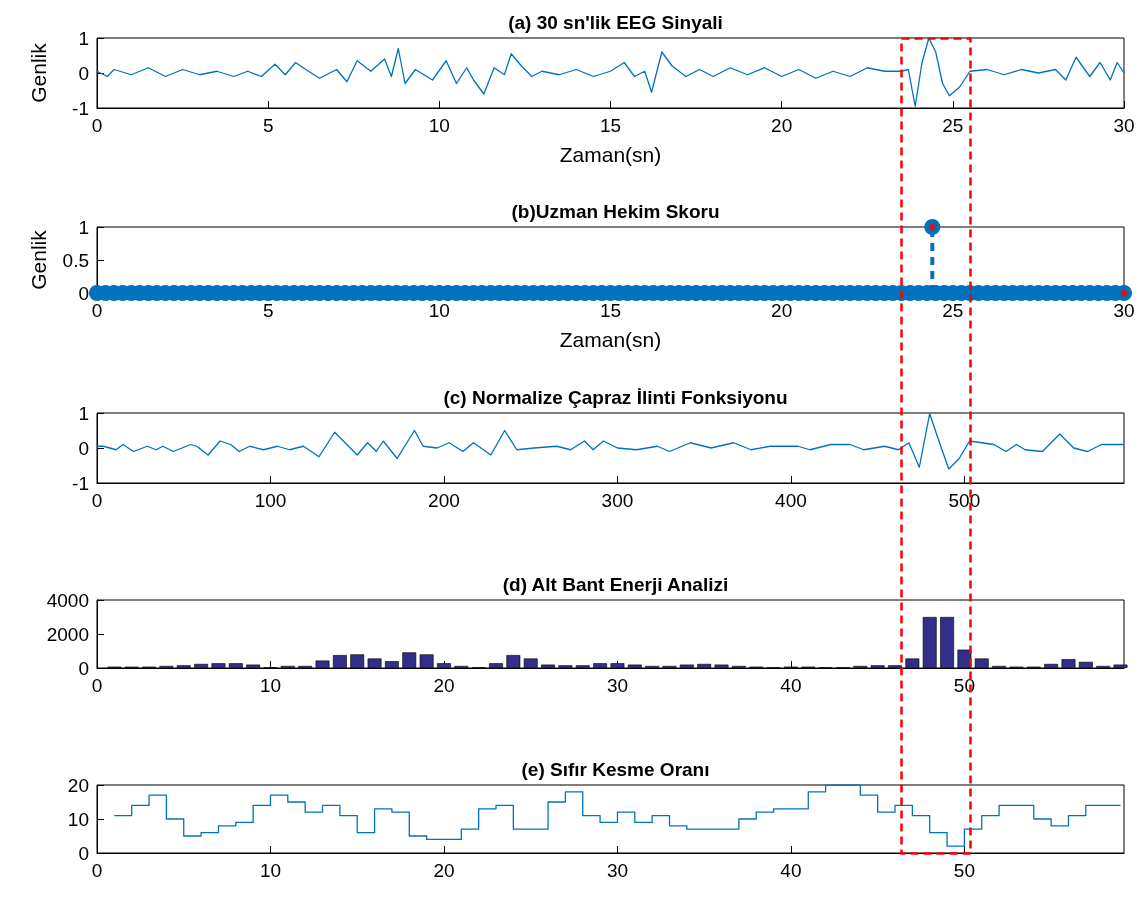  Describe the element at coordinates (67, 634) in the screenshot. I see `y-tick-label: 2000` at that location.